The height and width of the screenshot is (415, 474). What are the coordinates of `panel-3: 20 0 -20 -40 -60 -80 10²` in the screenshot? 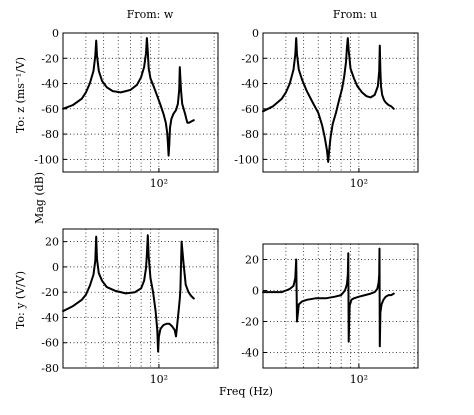 It's located at (130, 307).